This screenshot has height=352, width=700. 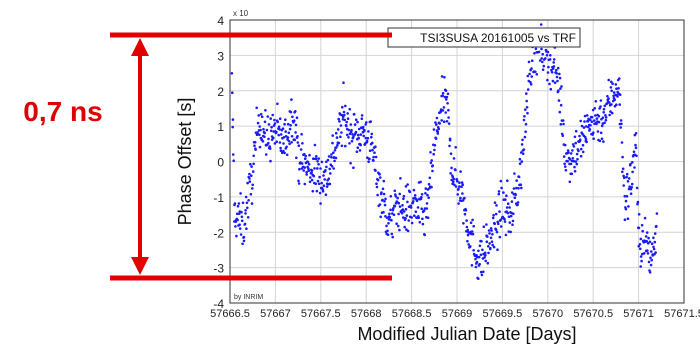 I want to click on y-tick-label: 2, so click(x=220, y=92).